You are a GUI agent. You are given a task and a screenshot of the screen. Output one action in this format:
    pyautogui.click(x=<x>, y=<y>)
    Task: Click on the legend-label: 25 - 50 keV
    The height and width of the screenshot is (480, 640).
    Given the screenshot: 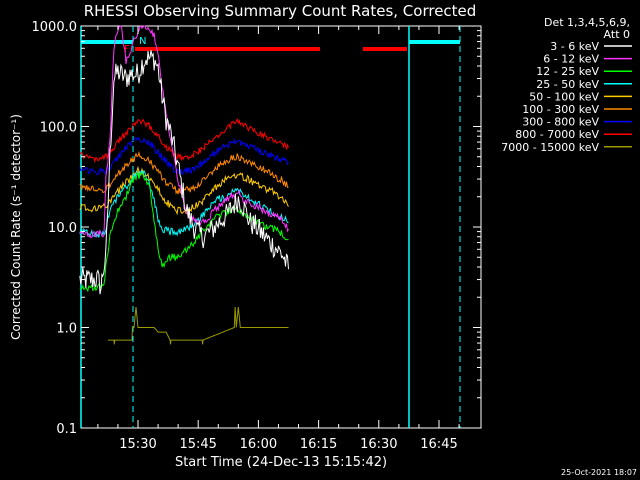 What is the action you would take?
    pyautogui.click(x=567, y=84)
    